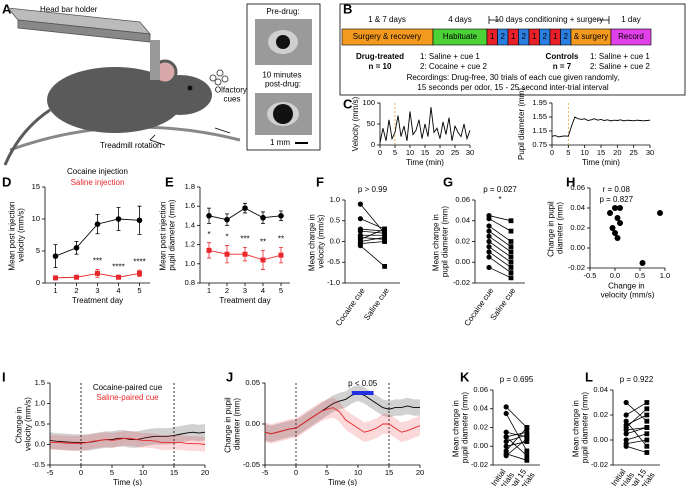 This screenshot has height=486, width=687. I want to click on y-tick-label: 1.4, so click(190, 224).